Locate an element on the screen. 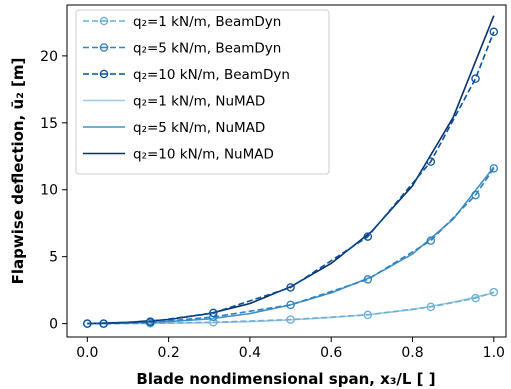 This screenshot has width=511, height=389. x-tick-label: 0.4 is located at coordinates (250, 353).